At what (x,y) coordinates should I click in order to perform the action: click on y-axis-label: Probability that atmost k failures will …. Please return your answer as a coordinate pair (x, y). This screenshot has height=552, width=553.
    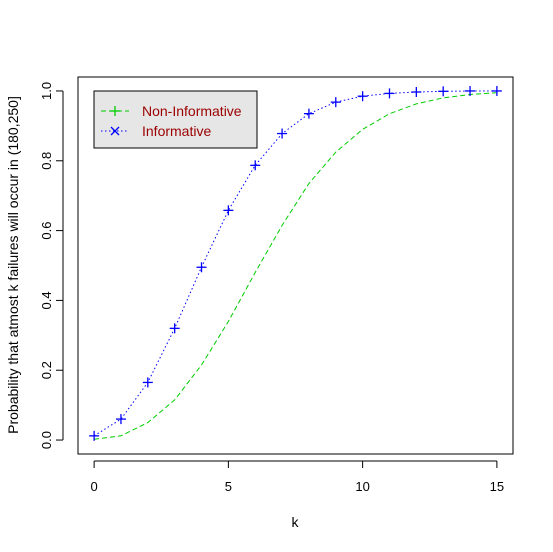
    Looking at the image, I should click on (13, 265).